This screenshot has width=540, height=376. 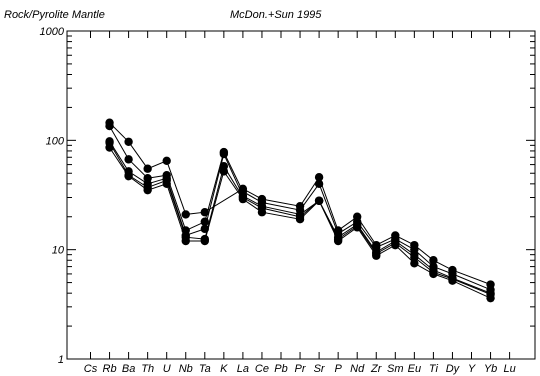 I want to click on x-tick-label-sm: Sm, so click(x=395, y=369).